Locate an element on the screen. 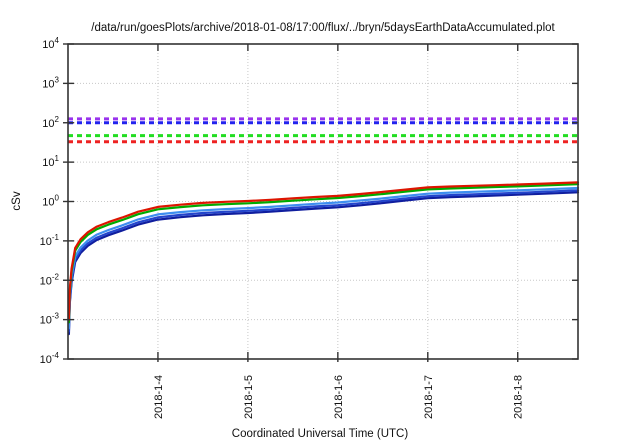 Image resolution: width=640 pixels, height=448 pixels. threshold-lines is located at coordinates (323, 130).